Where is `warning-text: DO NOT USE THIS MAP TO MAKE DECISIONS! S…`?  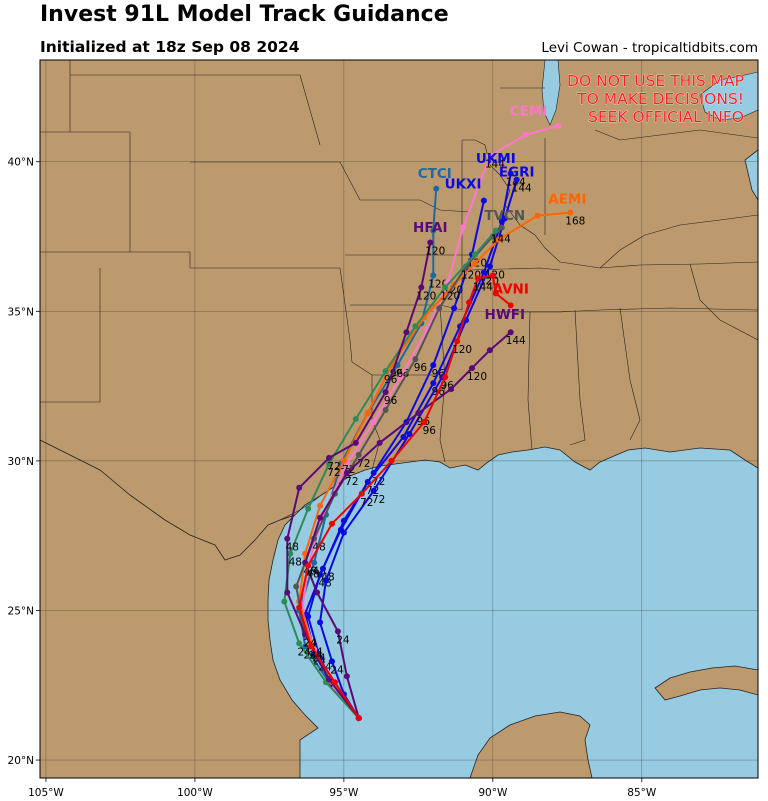
warning-text: DO NOT USE THIS MAP TO MAKE DECISIONS! S… is located at coordinates (656, 99).